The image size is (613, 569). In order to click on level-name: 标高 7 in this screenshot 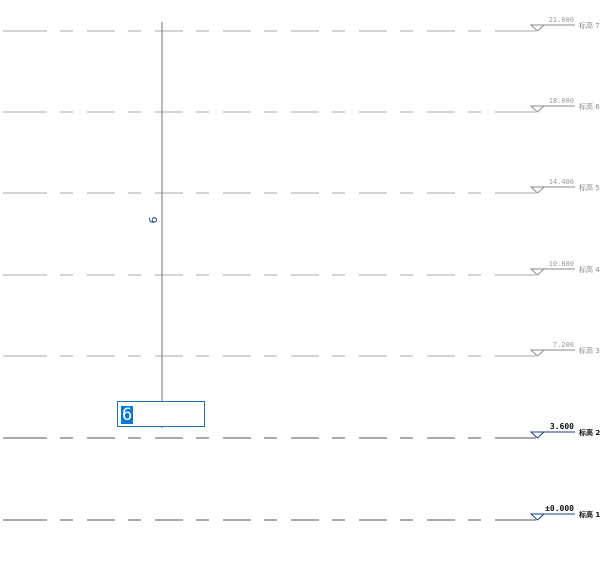, I will do `click(589, 25)`.